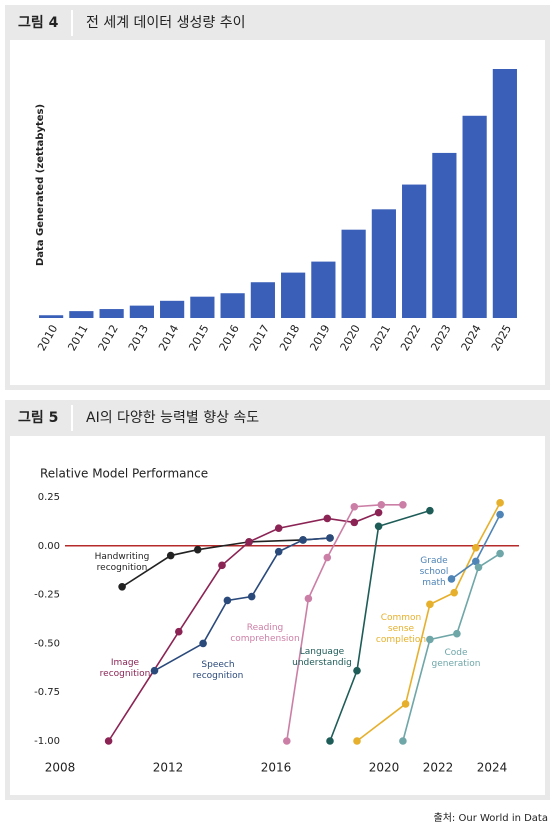  I want to click on x-tick-label: 2022, so click(438, 768).